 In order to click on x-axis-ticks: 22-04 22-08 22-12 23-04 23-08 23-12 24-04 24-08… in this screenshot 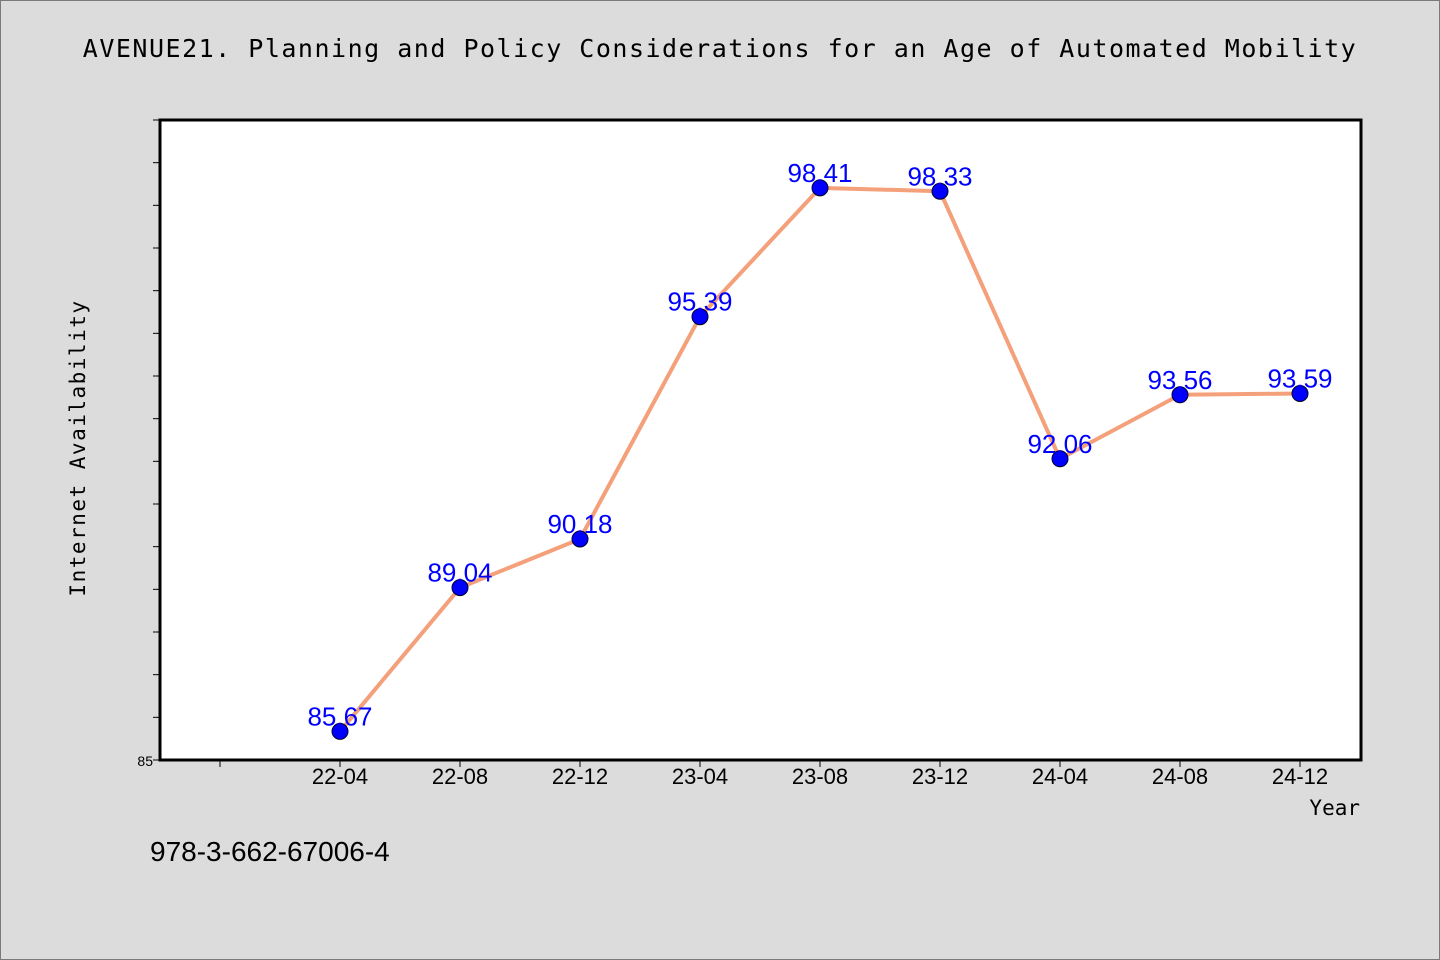, I will do `click(773, 774)`.